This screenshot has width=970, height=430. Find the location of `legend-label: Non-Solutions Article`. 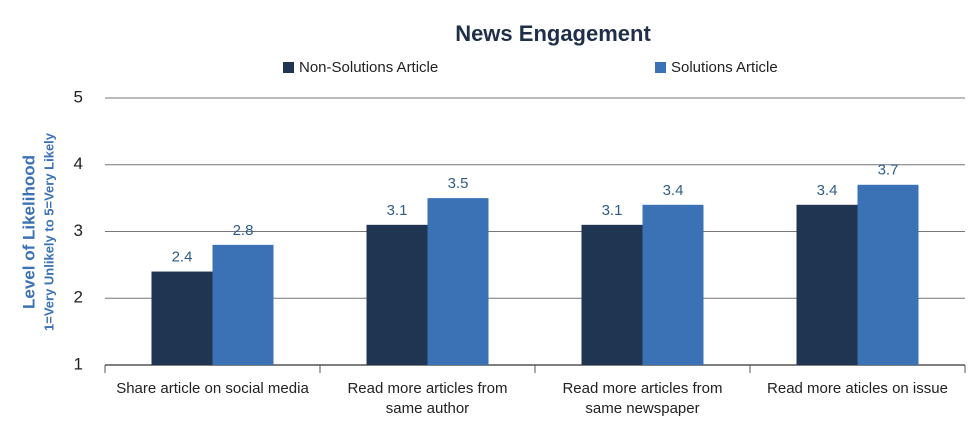

legend-label: Non-Solutions Article is located at coordinates (368, 67).